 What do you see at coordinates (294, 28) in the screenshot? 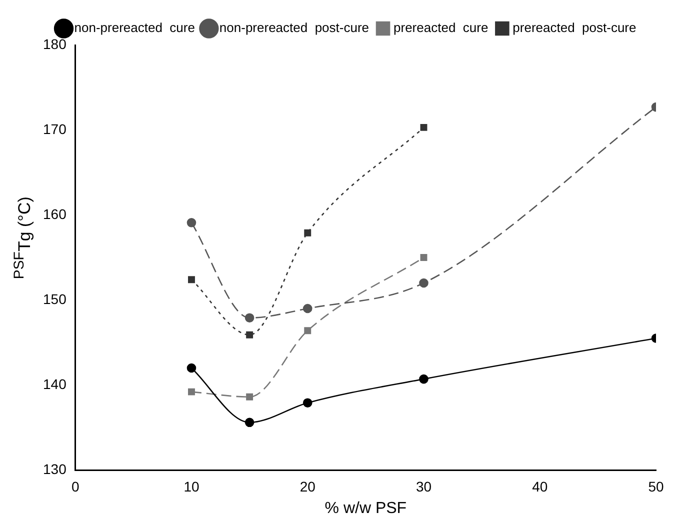
I see `legend-label: non-prereacted post-cure` at bounding box center [294, 28].